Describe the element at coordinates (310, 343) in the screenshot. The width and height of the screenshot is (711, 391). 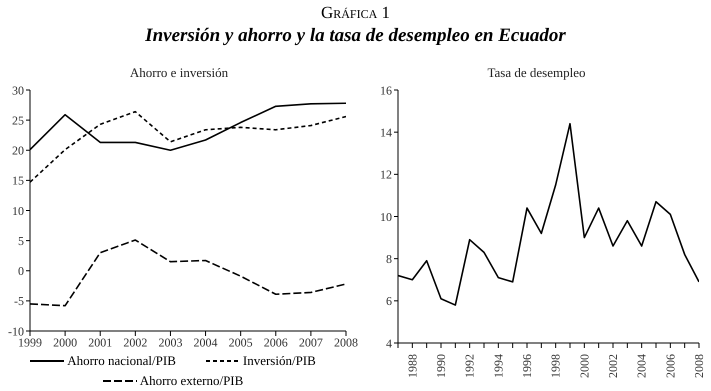
I see `x-tick-label: 2007` at that location.